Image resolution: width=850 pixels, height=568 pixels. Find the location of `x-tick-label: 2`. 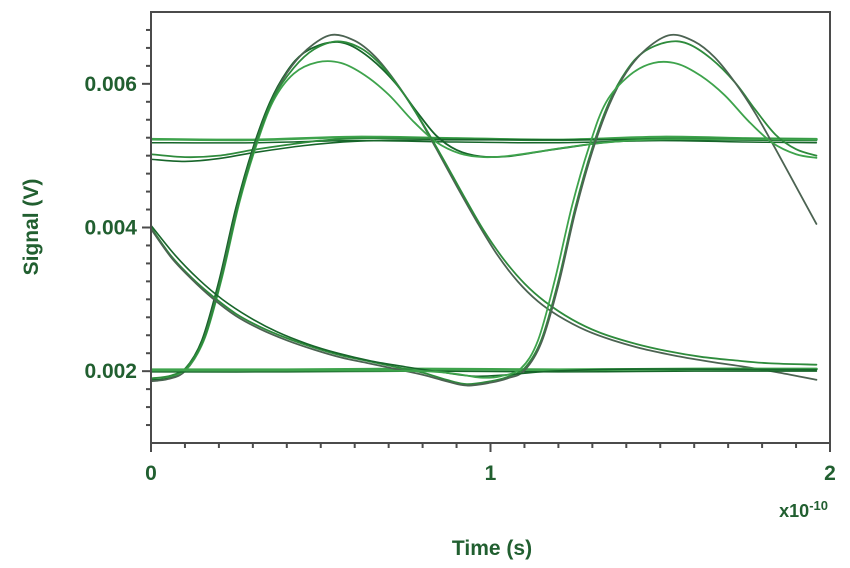

x-tick-label: 2 is located at coordinates (830, 473).